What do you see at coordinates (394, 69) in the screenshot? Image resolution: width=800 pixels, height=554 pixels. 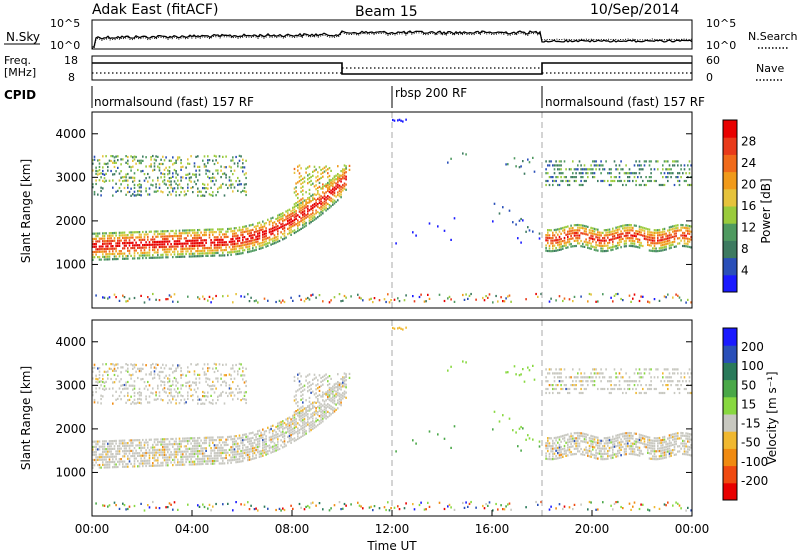 I see `frequency-panel: Freq. [MHz] 18 8 60 0 Nave` at bounding box center [394, 69].